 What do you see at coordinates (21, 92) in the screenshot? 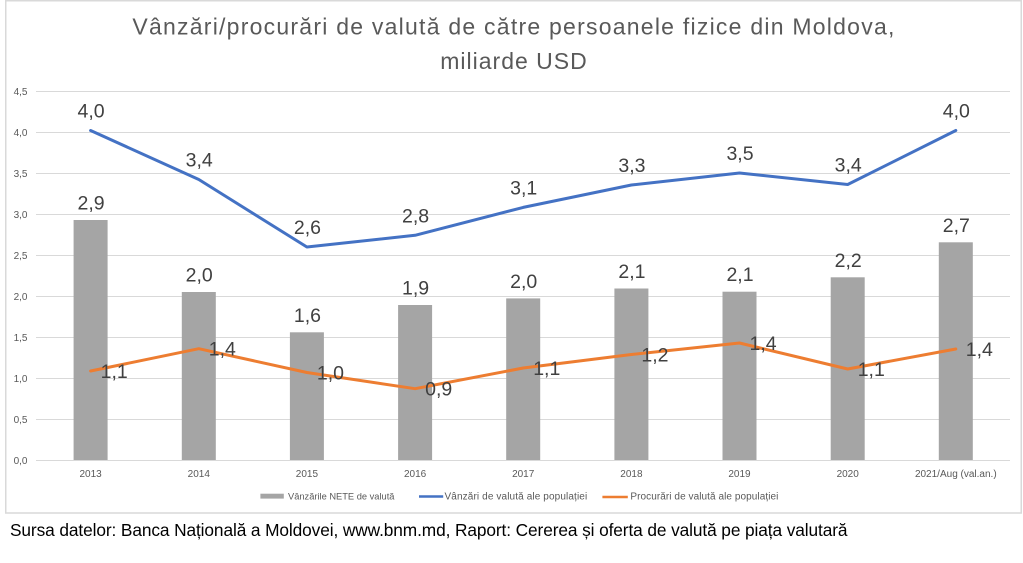
I see `svg-text: 4,5` at bounding box center [21, 92].